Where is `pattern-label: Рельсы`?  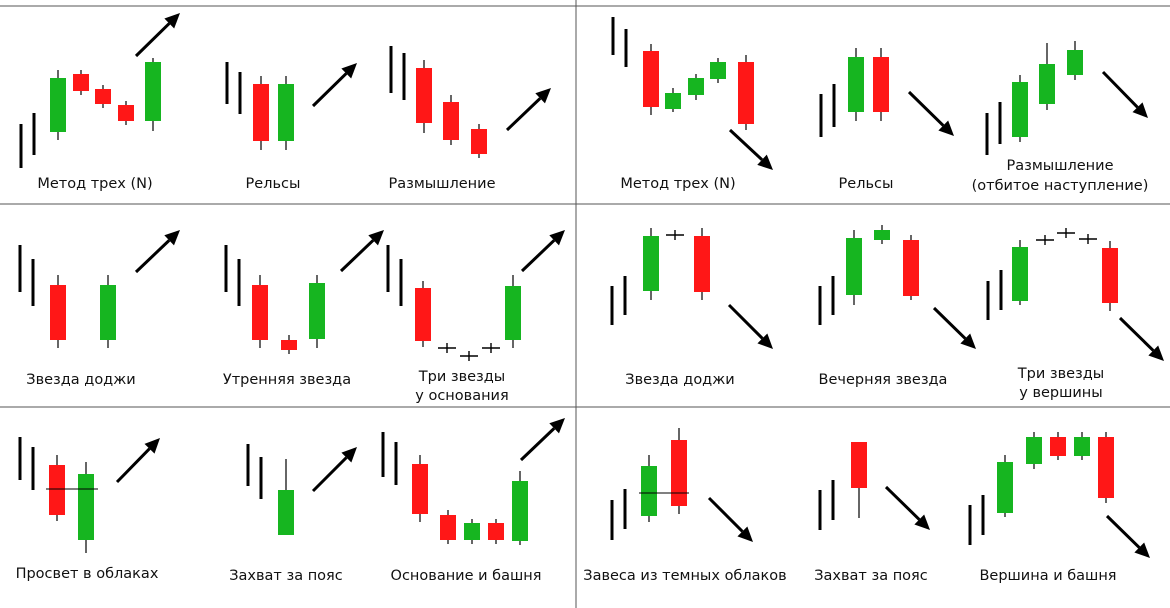
pattern-label: Рельсы is located at coordinates (273, 184).